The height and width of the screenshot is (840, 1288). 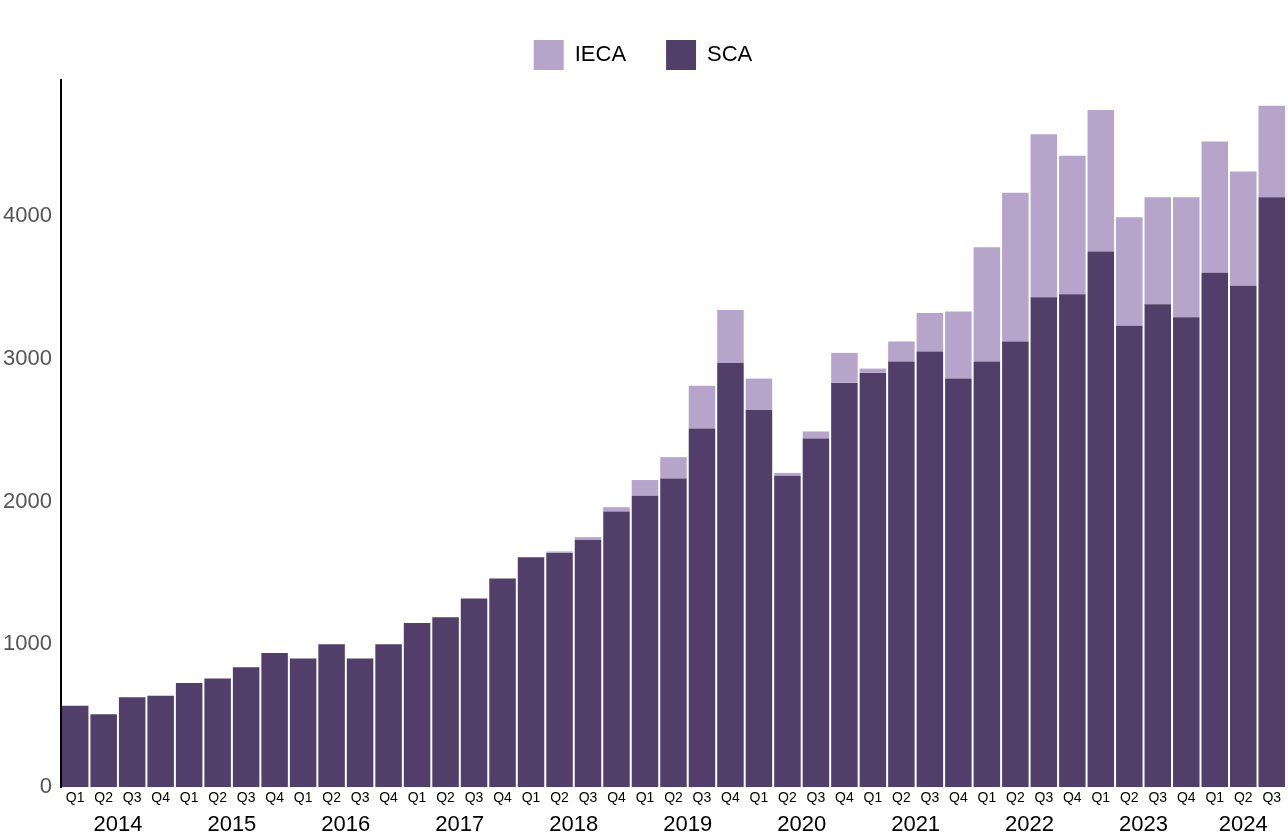 What do you see at coordinates (730, 54) in the screenshot?
I see `legend-label: SCA` at bounding box center [730, 54].